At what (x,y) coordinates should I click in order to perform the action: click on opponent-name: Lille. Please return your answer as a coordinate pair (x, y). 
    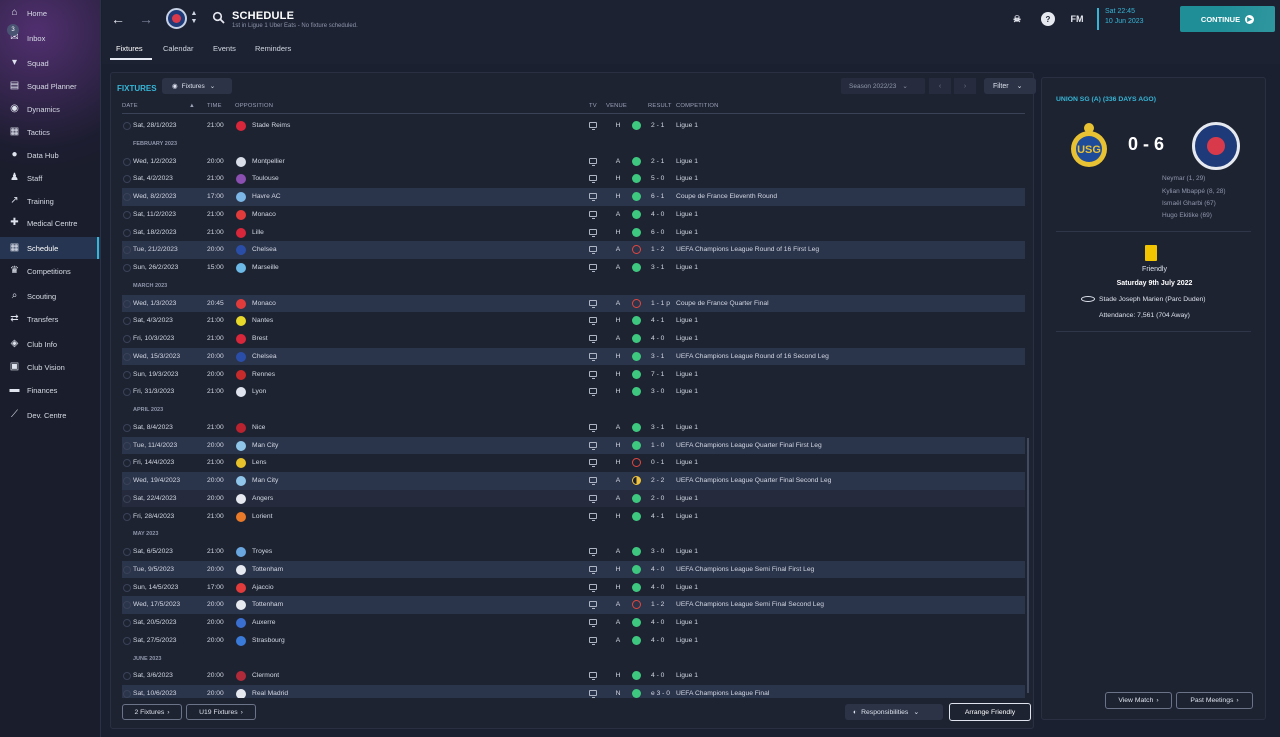
    Looking at the image, I should click on (258, 232).